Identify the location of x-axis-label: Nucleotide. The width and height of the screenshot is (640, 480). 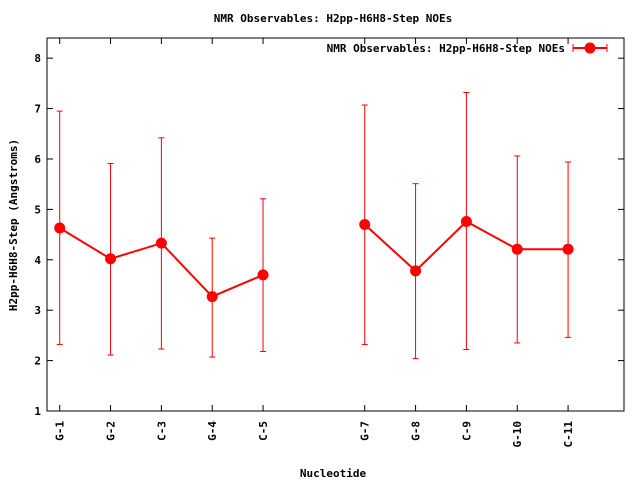
(333, 473).